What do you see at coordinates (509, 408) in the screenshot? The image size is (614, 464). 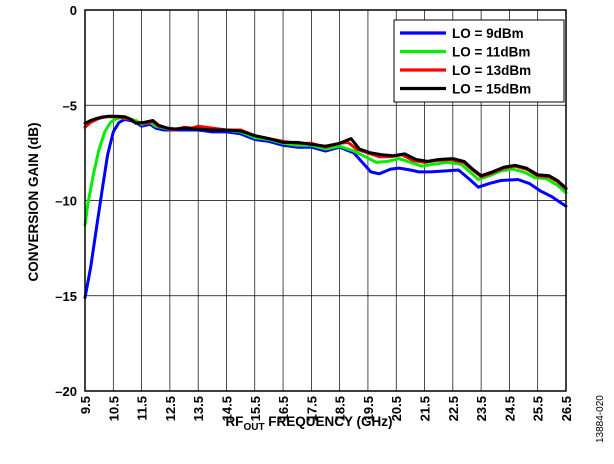 I see `x-tick-label: 24.5` at bounding box center [509, 408].